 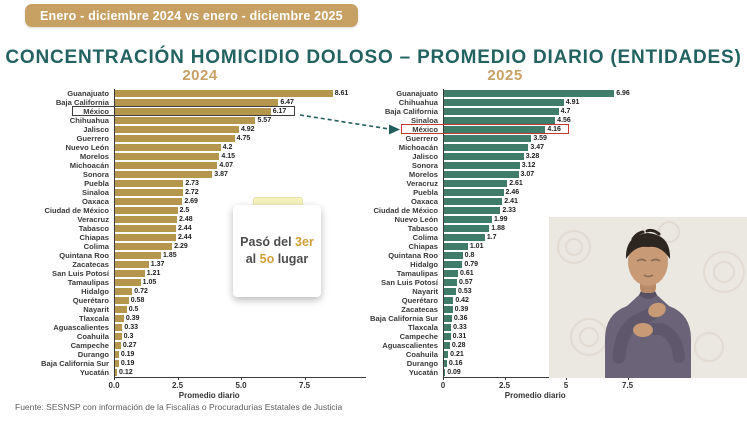 What do you see at coordinates (178, 93) in the screenshot?
I see `bar-row: Guanajuato 8.61` at bounding box center [178, 93].